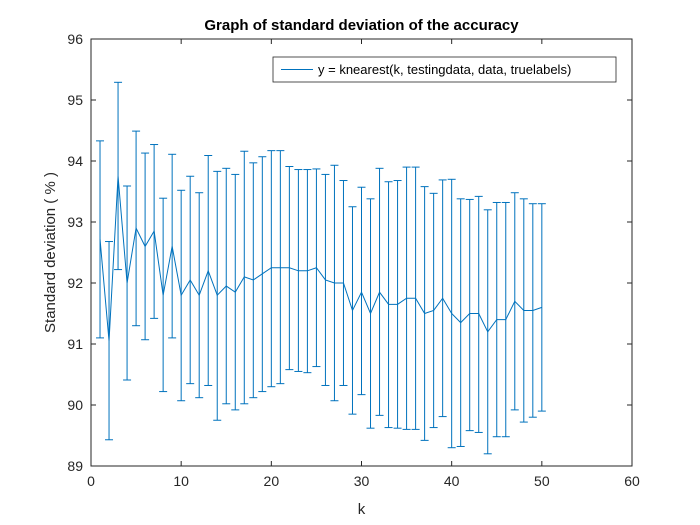 Image resolution: width=700 pixels, height=525 pixels. What do you see at coordinates (91, 481) in the screenshot?
I see `x-tick-label: 0` at bounding box center [91, 481].